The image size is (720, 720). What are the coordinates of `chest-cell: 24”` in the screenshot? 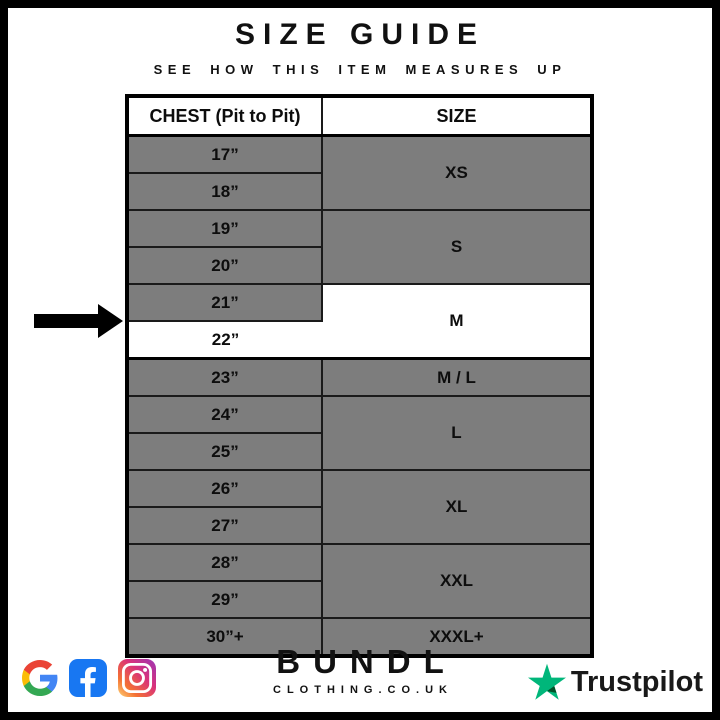 It's located at (224, 414).